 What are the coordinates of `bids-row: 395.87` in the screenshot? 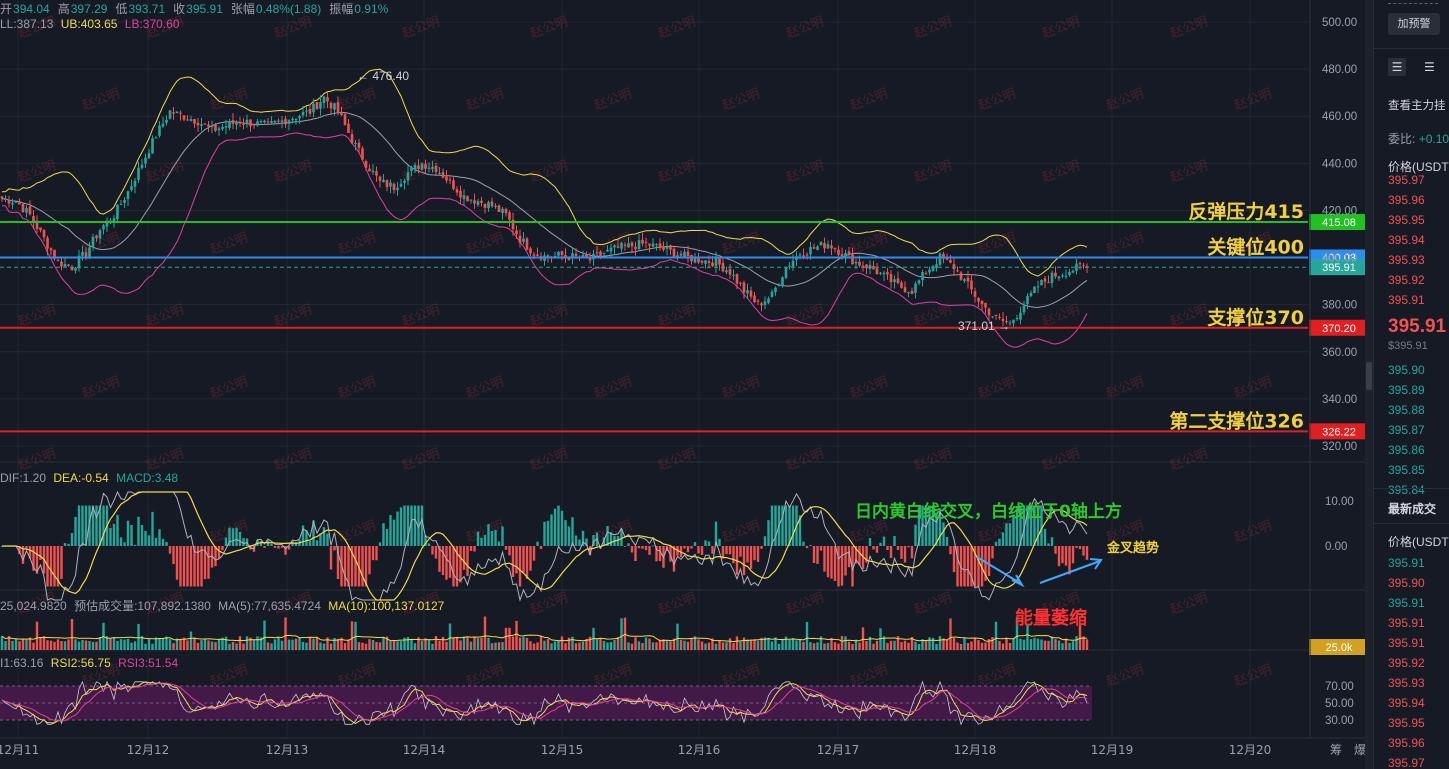 It's located at (1406, 430).